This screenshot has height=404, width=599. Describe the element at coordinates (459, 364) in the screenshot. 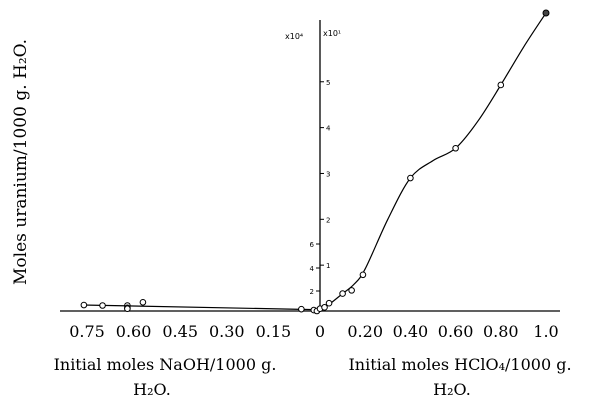

I see `x-axis-label-right-line1: Initial moles HClO₄/1000 g.` at that location.